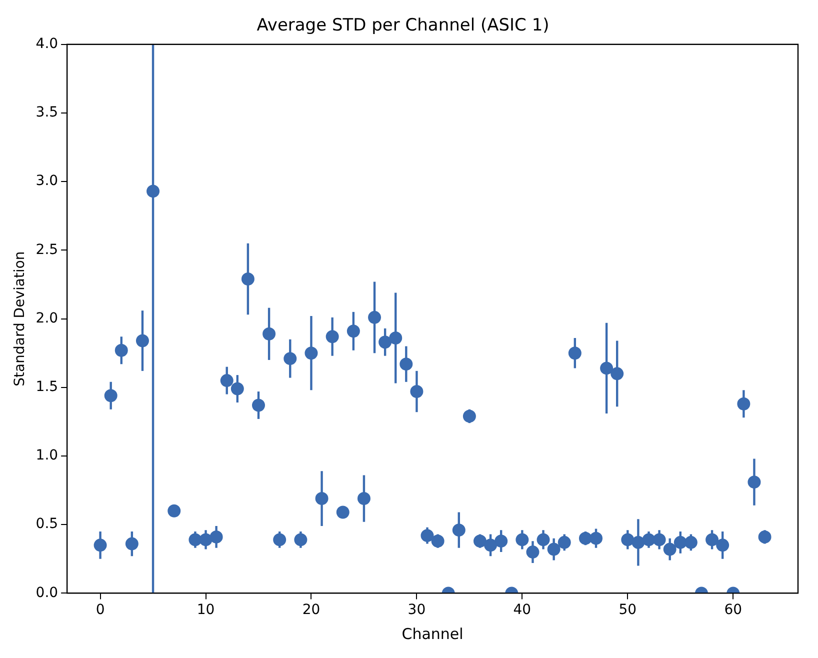 The width and height of the screenshot is (818, 658). Describe the element at coordinates (205, 610) in the screenshot. I see `x-tick-label: 10` at that location.